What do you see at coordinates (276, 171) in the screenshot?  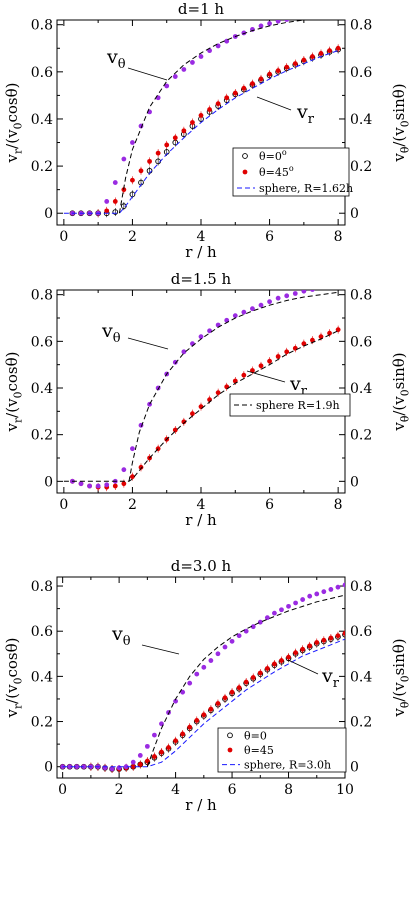 I see `legend-label: θ=45o` at bounding box center [276, 171].